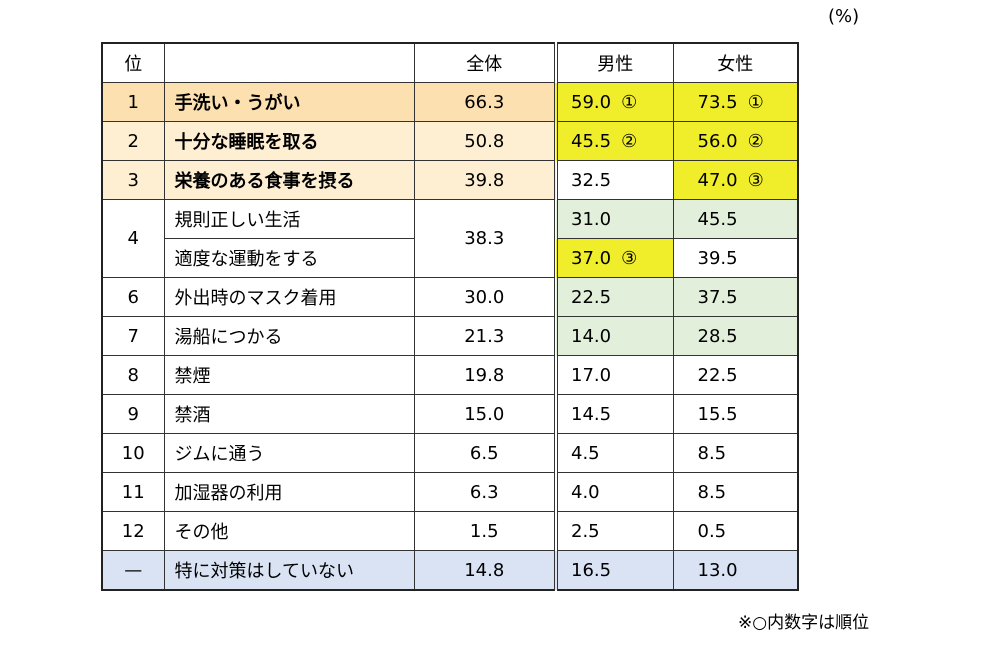 The image size is (1000, 646). What do you see at coordinates (133, 375) in the screenshot?
I see `cell: 8` at bounding box center [133, 375].